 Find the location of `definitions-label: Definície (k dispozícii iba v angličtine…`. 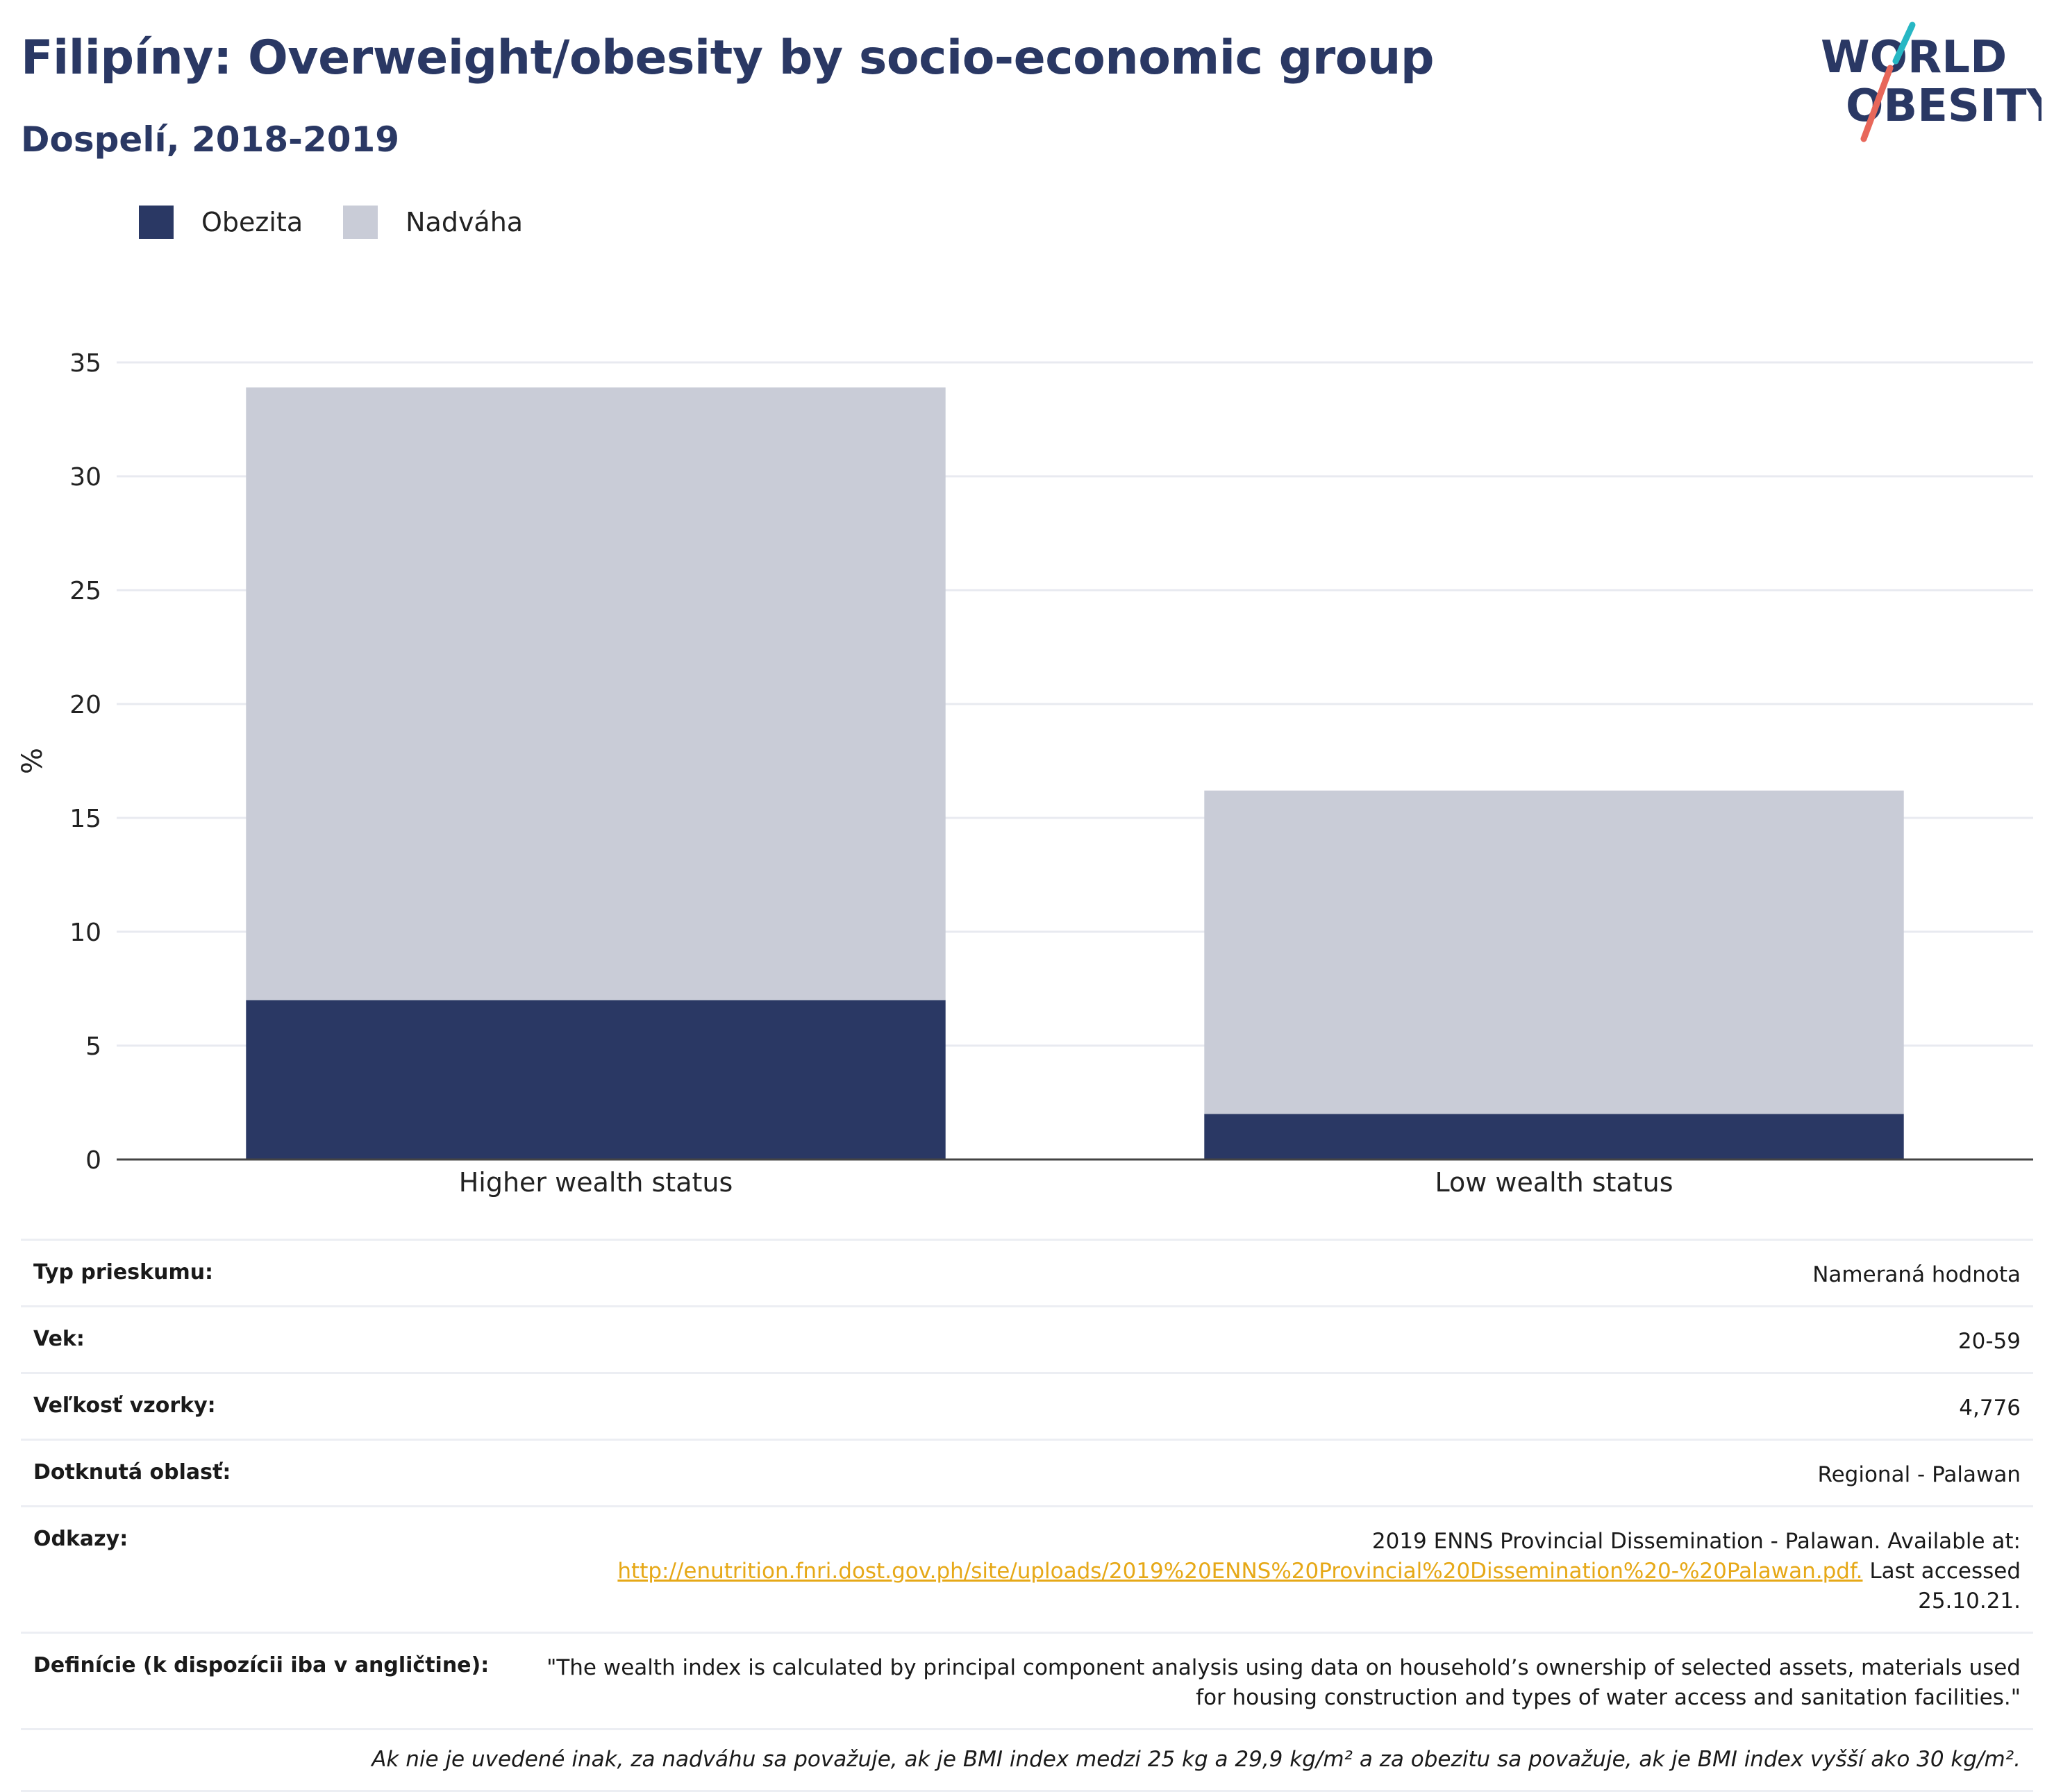

definitions-label: Definície (k dispozícii iba v angličtine… is located at coordinates (261, 1665).